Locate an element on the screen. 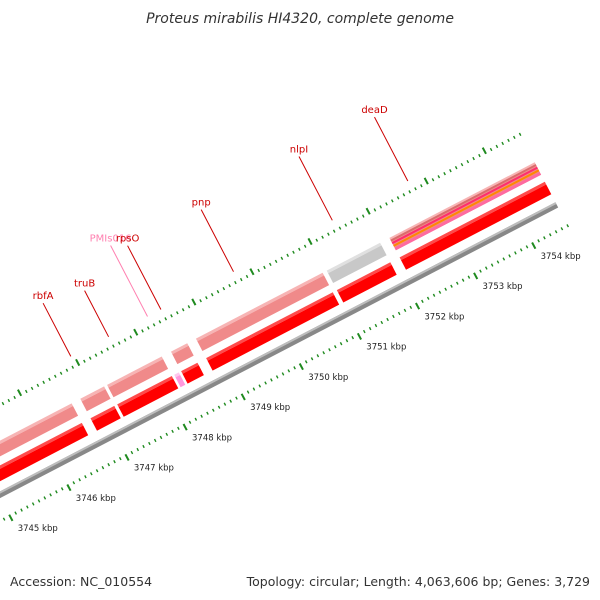 The image size is (600, 600). kbp-label: 3746 kbp is located at coordinates (96, 499).